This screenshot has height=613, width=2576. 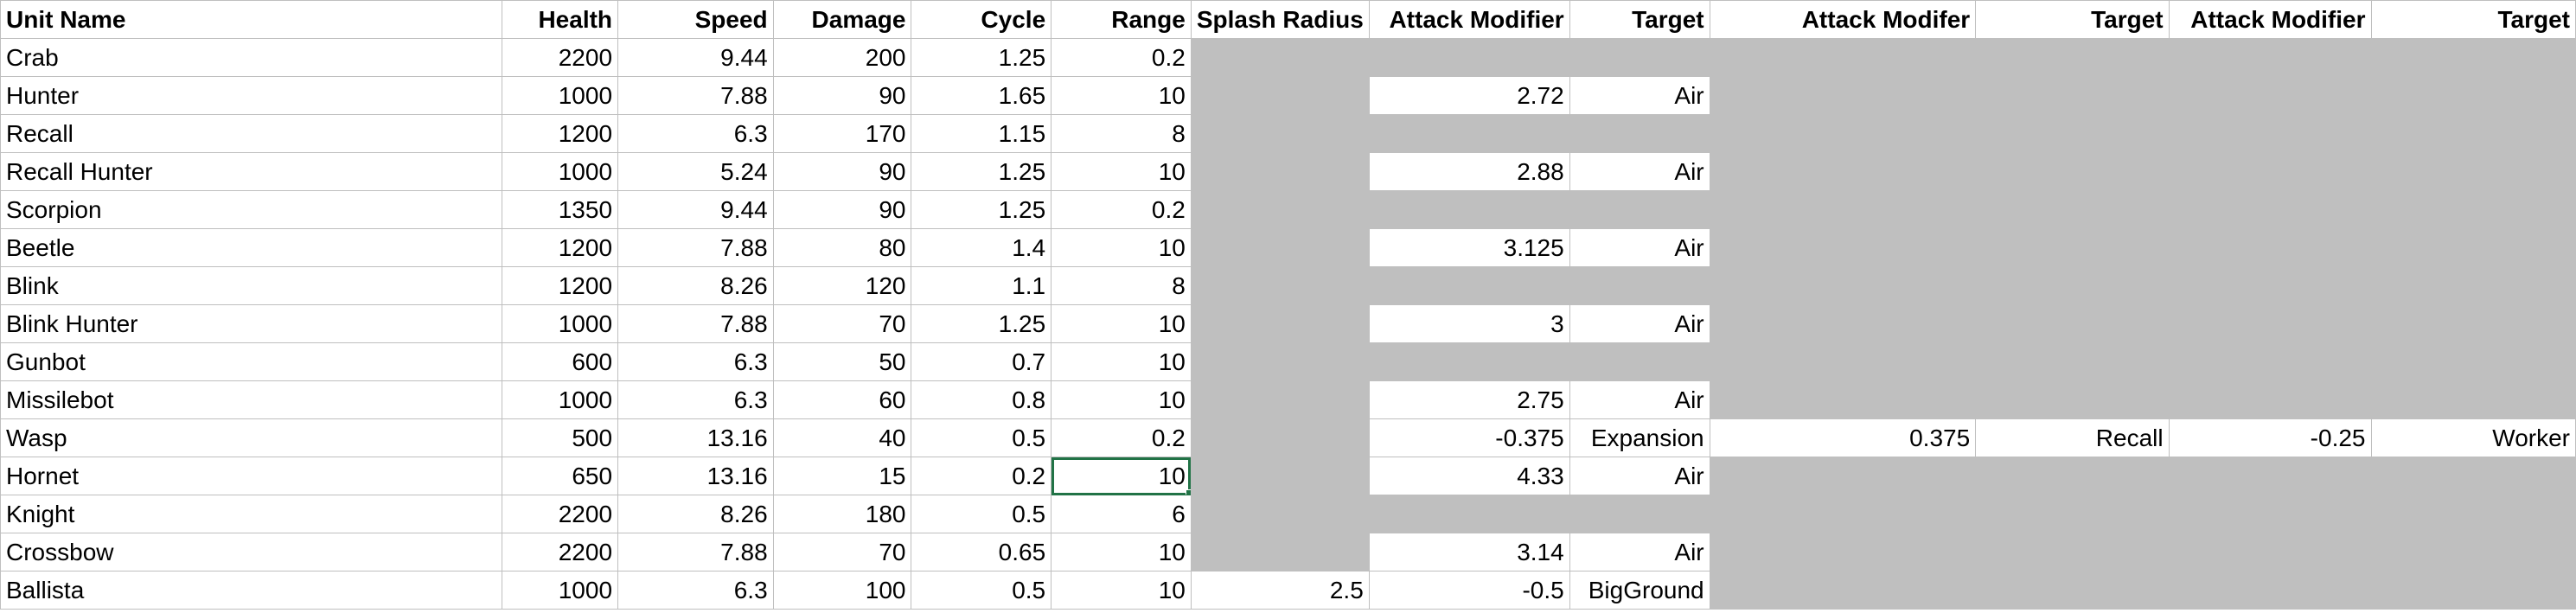 What do you see at coordinates (982, 285) in the screenshot?
I see `data-cell: 1.1` at bounding box center [982, 285].